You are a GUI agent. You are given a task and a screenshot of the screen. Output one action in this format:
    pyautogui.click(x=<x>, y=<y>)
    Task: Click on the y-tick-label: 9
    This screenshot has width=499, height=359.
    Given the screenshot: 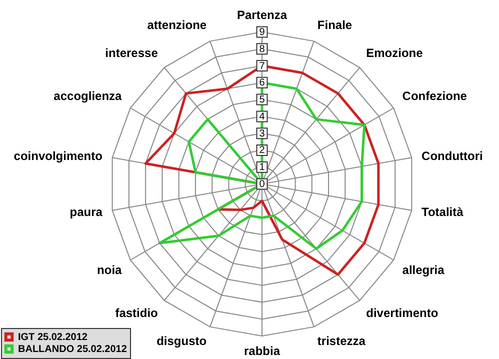 What is the action you would take?
    pyautogui.click(x=262, y=32)
    